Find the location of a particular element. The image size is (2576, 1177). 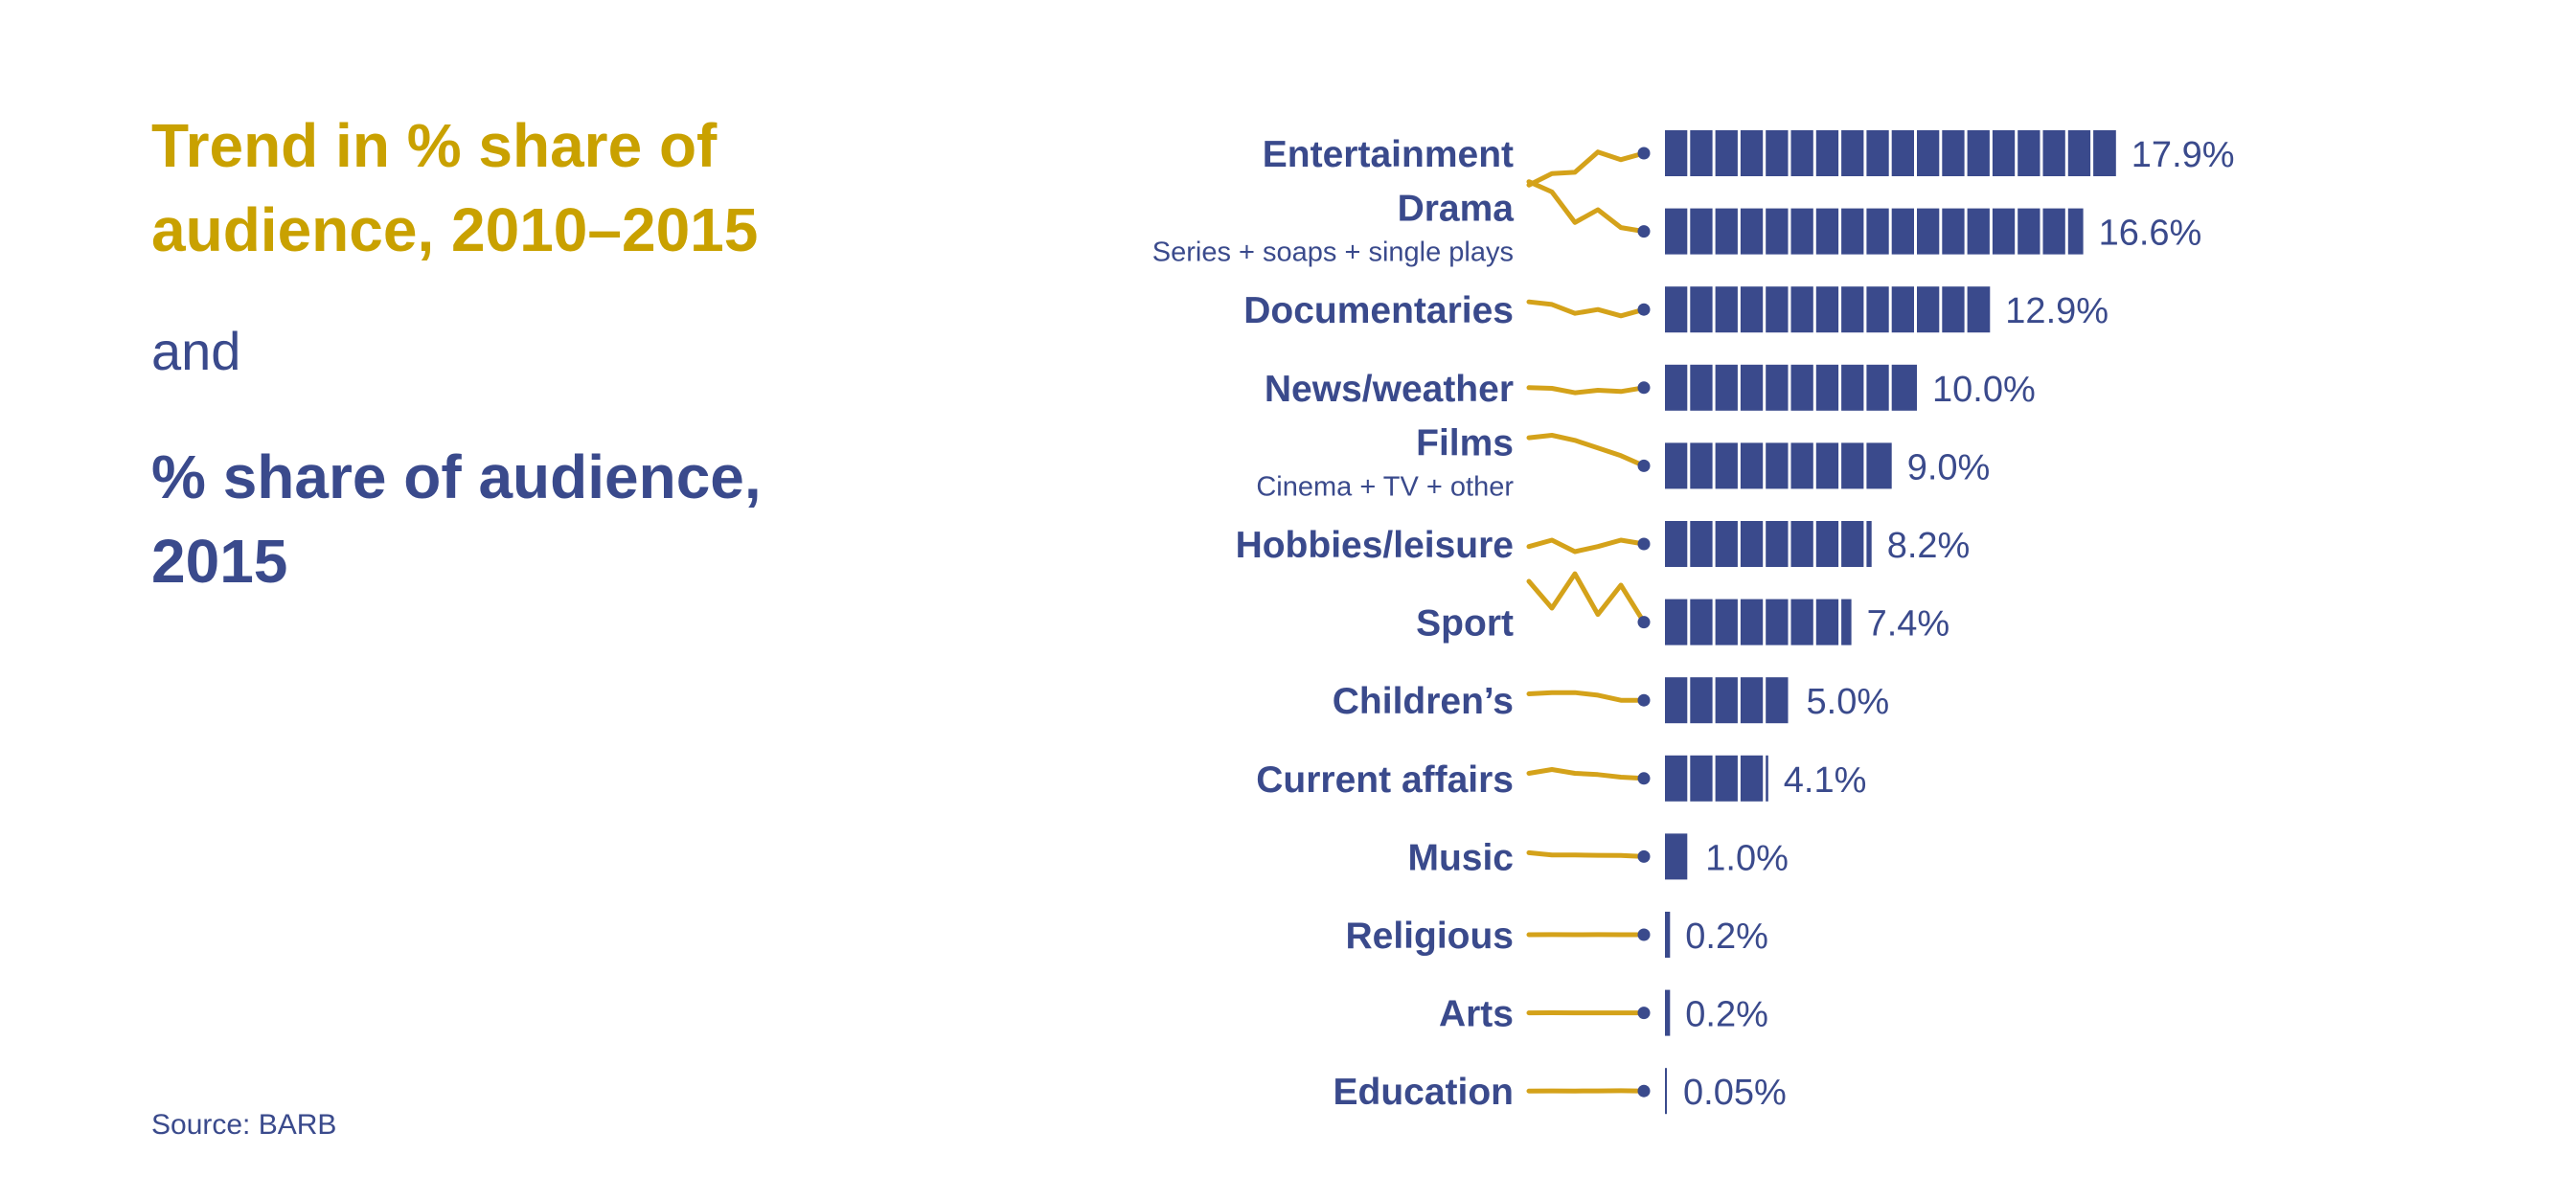

category-label: Hobbies/leisure is located at coordinates (1375, 545).